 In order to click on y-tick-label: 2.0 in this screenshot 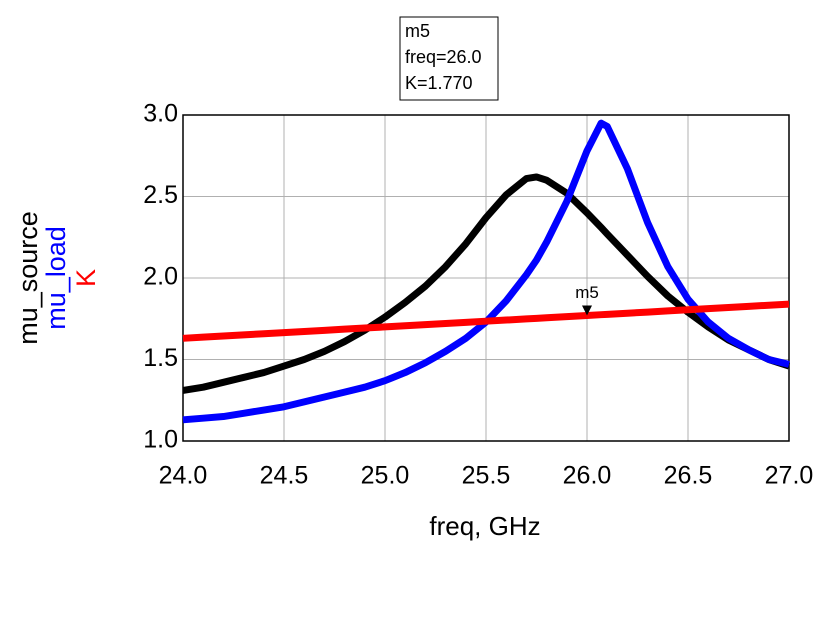, I will do `click(160, 277)`.